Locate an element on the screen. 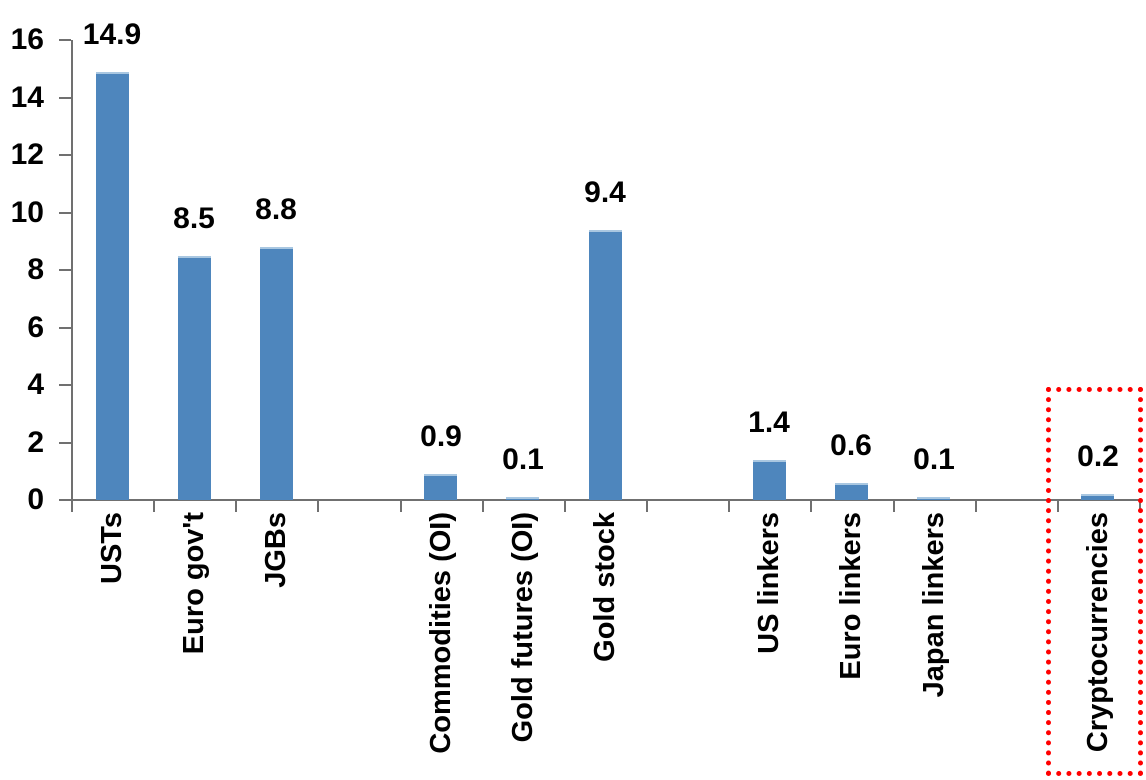 This screenshot has height=780, width=1146. y-axis-line is located at coordinates (72, 271).